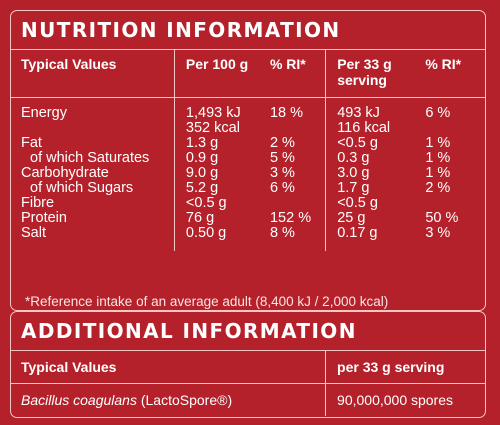 The height and width of the screenshot is (425, 500). Describe the element at coordinates (375, 128) in the screenshot. I see `row-per-33g: 116 kcal` at that location.